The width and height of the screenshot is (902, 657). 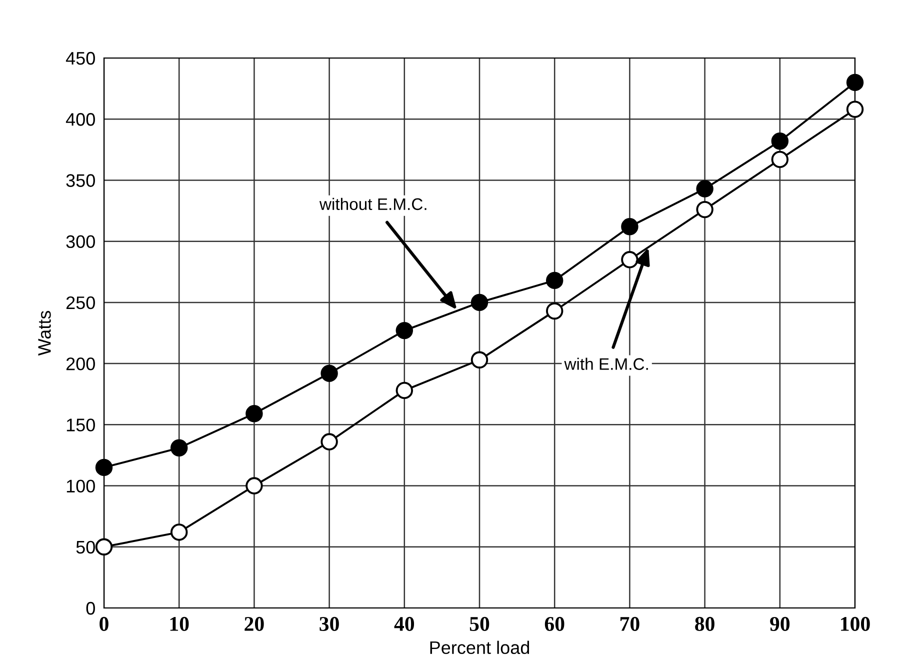 I want to click on y-tick-label: 350, so click(x=80, y=180).